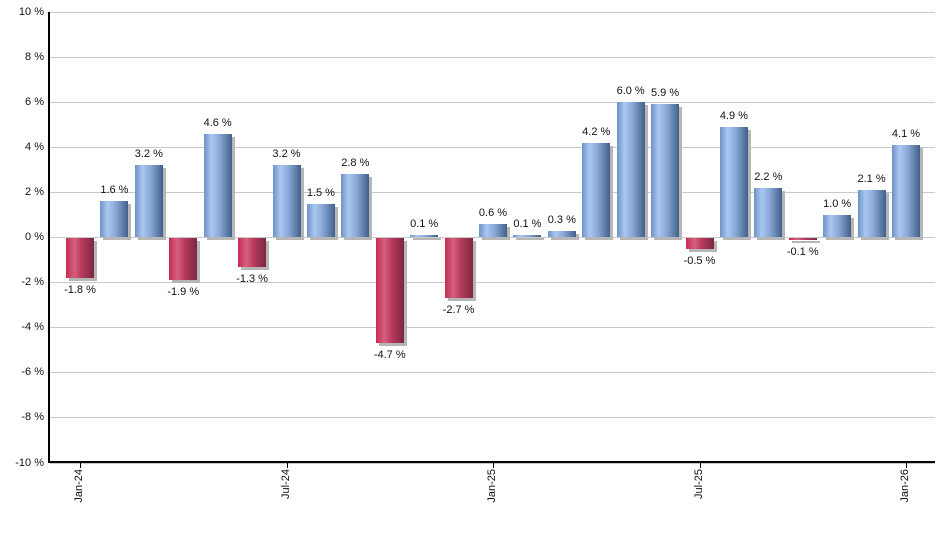 The image size is (940, 550). I want to click on y-tick-label: 6 %, so click(34, 101).